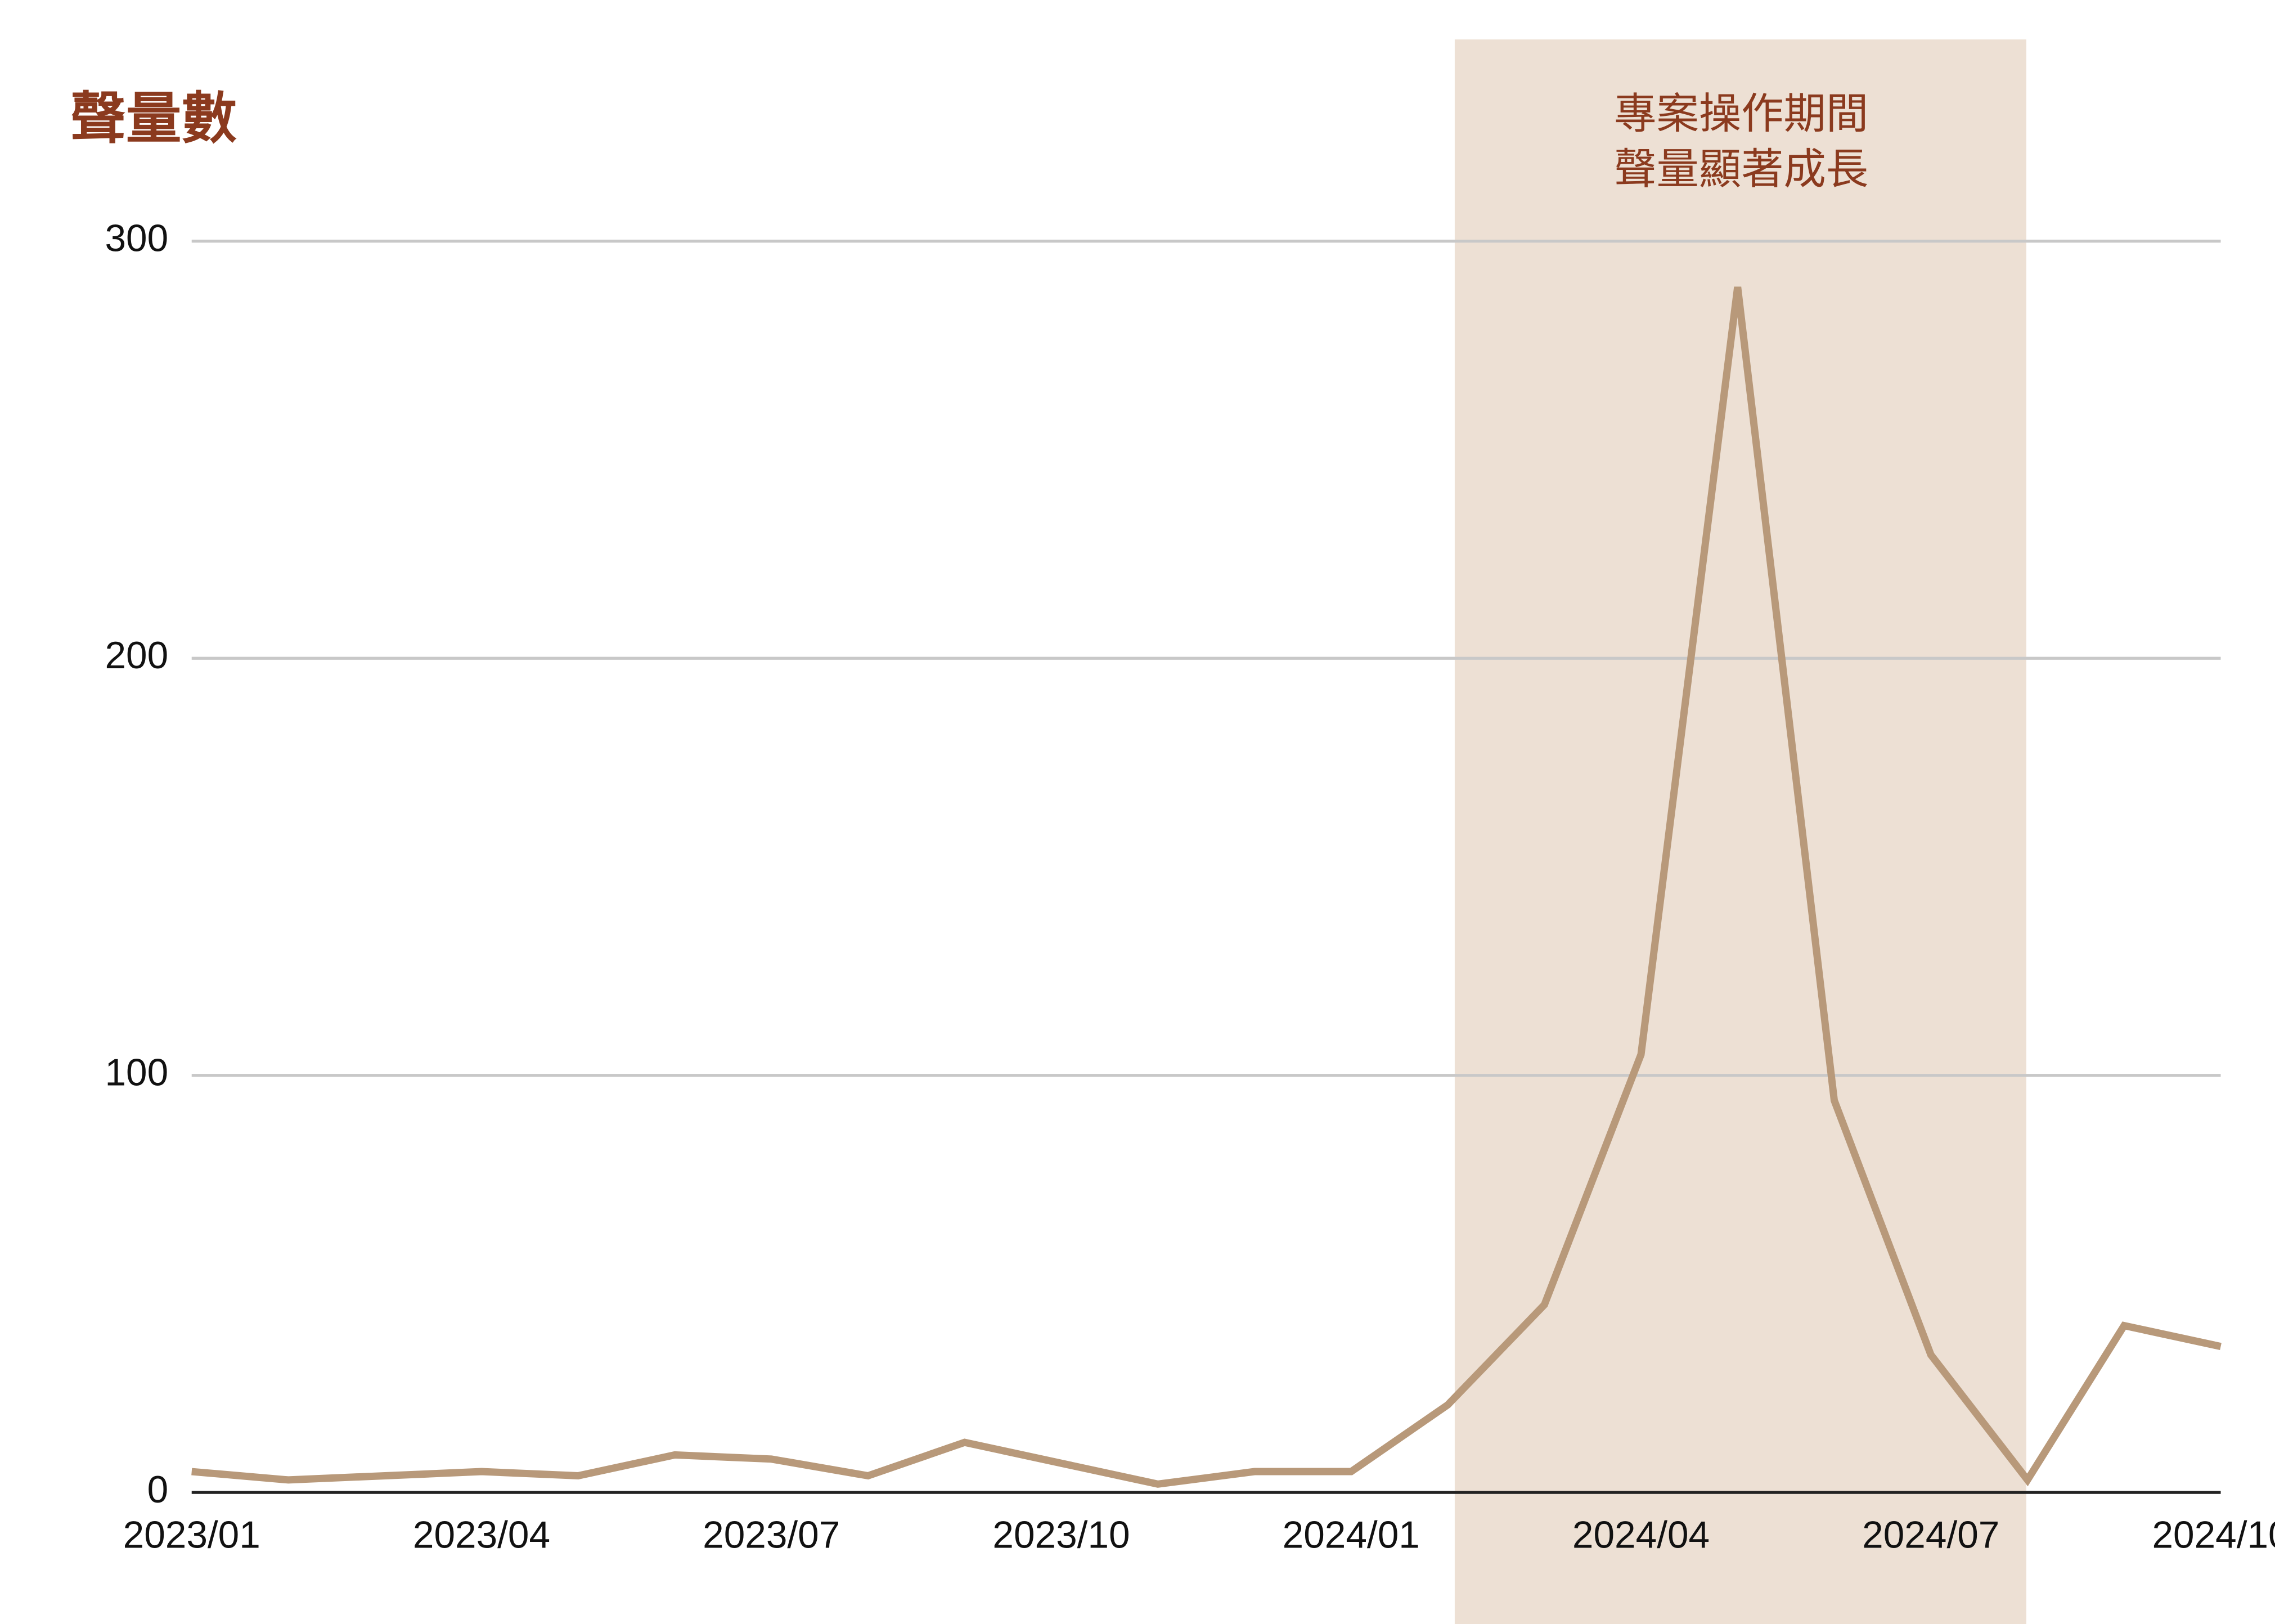 This screenshot has width=2275, height=1624. I want to click on y-tick-label: 100, so click(136, 1073).